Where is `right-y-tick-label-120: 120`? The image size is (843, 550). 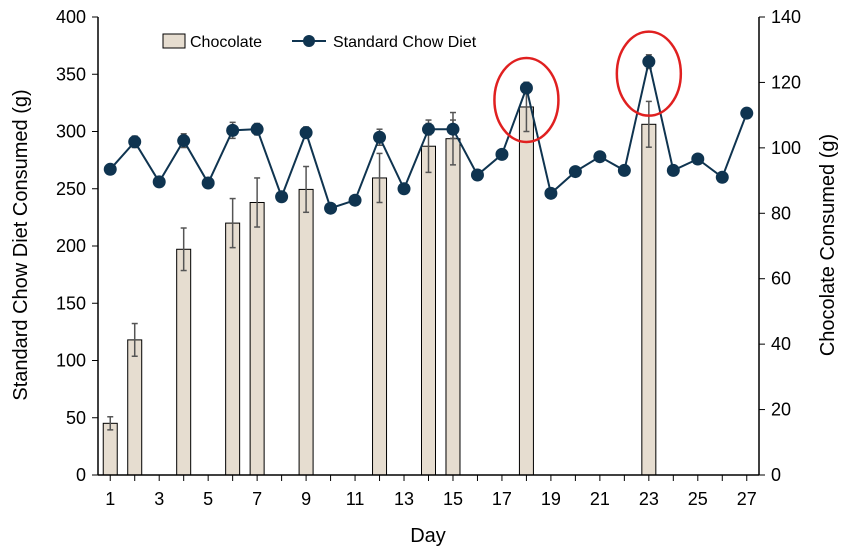 right-y-tick-label-120: 120 is located at coordinates (786, 82).